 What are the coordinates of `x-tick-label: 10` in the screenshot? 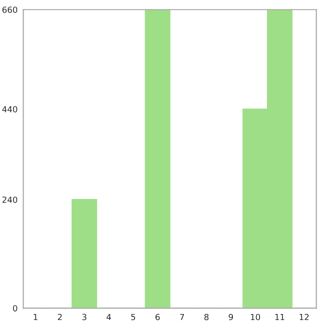 It's located at (255, 317).